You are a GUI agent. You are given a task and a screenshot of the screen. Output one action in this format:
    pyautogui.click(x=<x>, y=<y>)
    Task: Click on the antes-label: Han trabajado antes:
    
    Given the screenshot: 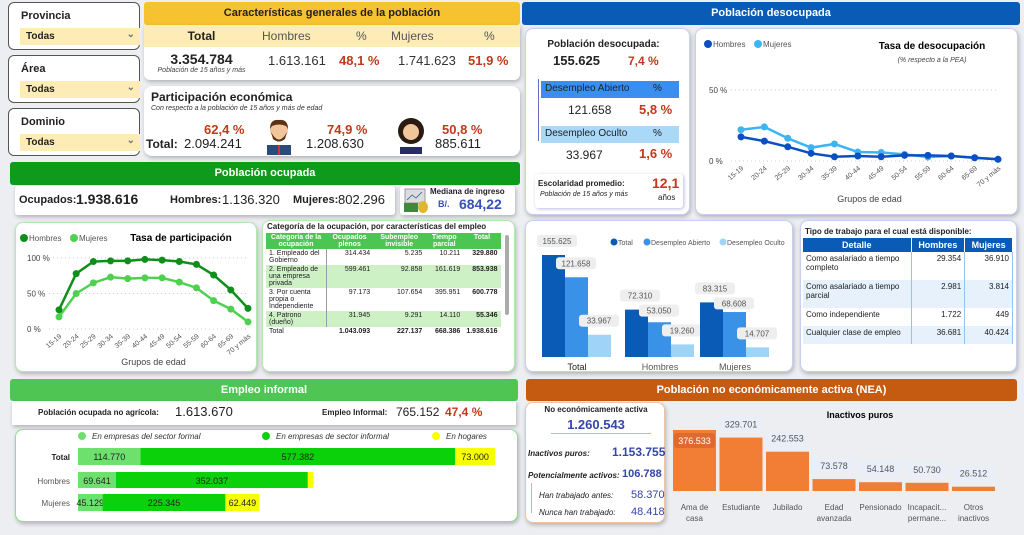 What is the action you would take?
    pyautogui.click(x=576, y=495)
    